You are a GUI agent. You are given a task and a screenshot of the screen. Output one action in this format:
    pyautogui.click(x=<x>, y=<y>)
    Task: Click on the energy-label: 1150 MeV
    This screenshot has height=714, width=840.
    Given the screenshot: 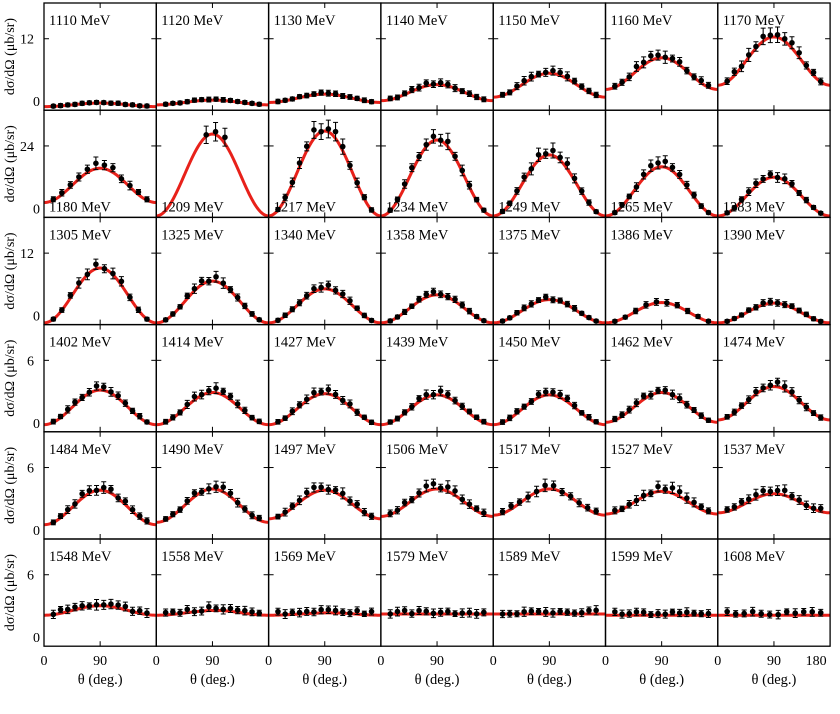 What is the action you would take?
    pyautogui.click(x=529, y=21)
    